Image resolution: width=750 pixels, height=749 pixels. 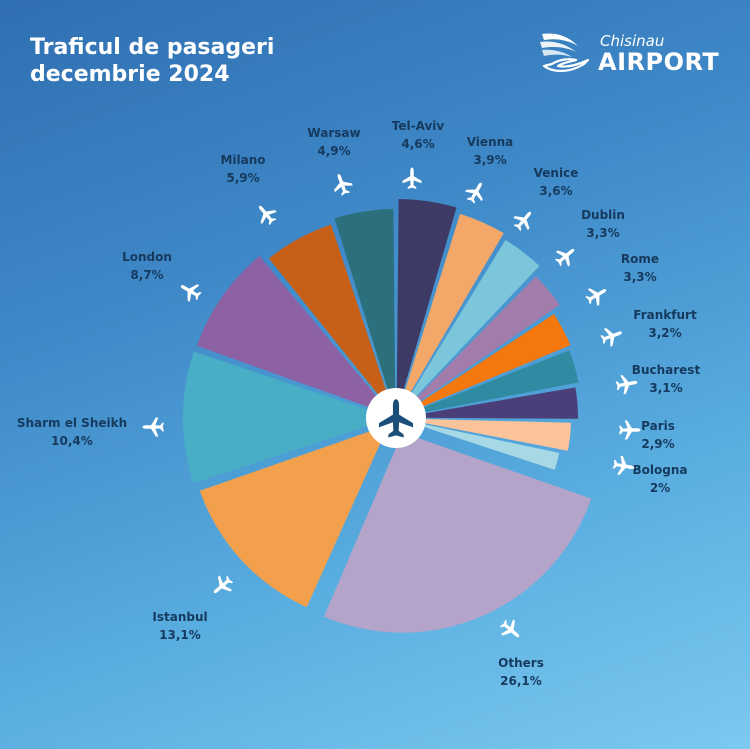 What do you see at coordinates (418, 126) in the screenshot?
I see `slice-label-name: Tel-Aviv` at bounding box center [418, 126].